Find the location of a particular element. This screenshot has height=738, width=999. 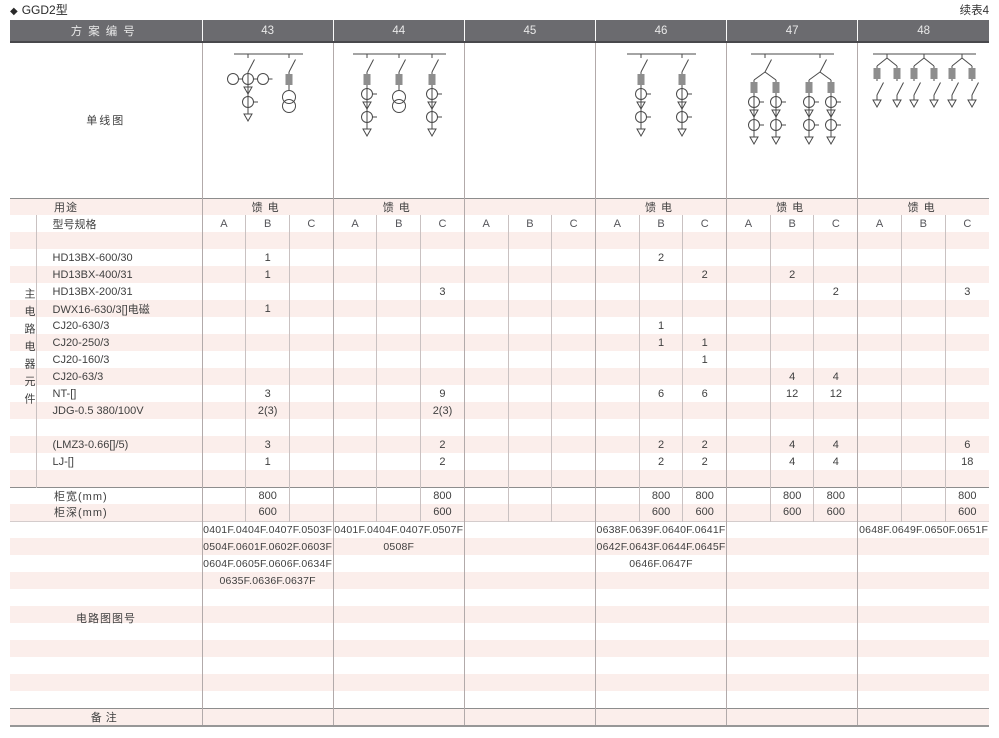

cell-47B: 4 is located at coordinates (791, 461).